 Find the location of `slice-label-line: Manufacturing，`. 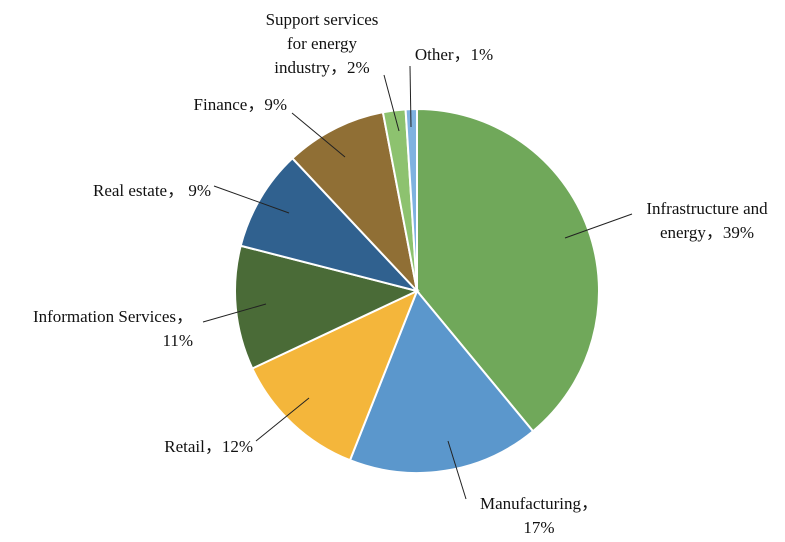

slice-label-line: Manufacturing， is located at coordinates (539, 503).